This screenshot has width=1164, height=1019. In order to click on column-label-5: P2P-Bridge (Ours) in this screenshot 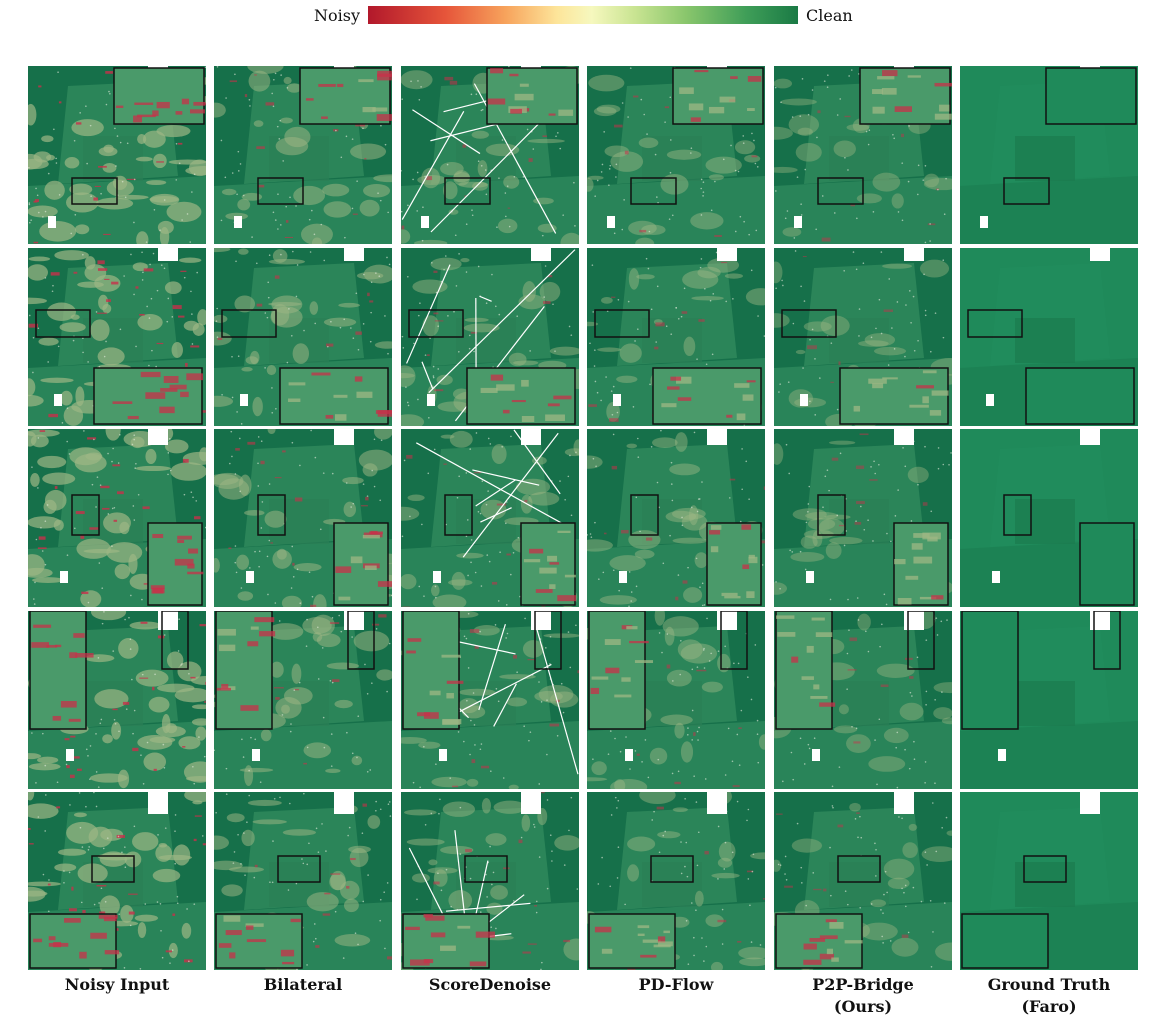, I will do `click(863, 996)`.